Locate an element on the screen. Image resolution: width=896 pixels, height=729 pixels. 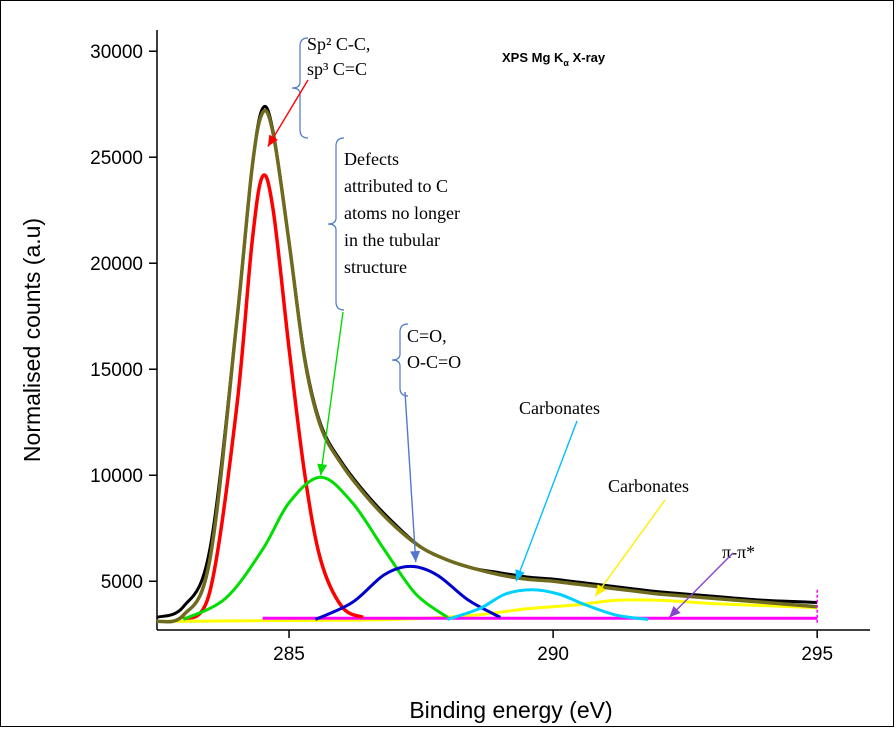
x-axis-title: Binding energy (eV) is located at coordinates (510, 710).